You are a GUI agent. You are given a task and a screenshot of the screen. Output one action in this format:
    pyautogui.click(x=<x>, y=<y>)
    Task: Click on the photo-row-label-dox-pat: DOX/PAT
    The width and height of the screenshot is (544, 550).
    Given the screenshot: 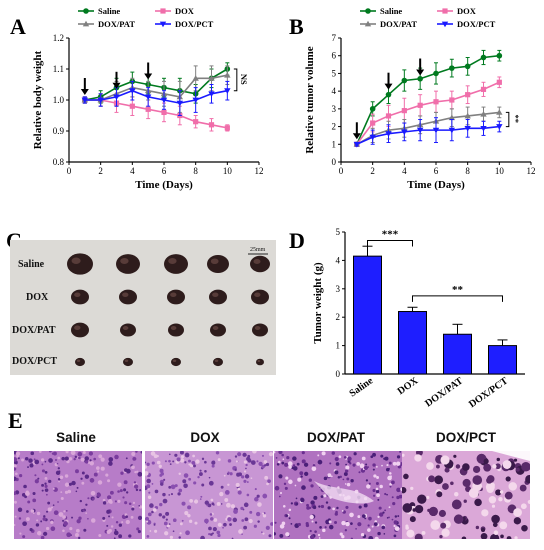 What is the action you would take?
    pyautogui.click(x=34, y=330)
    